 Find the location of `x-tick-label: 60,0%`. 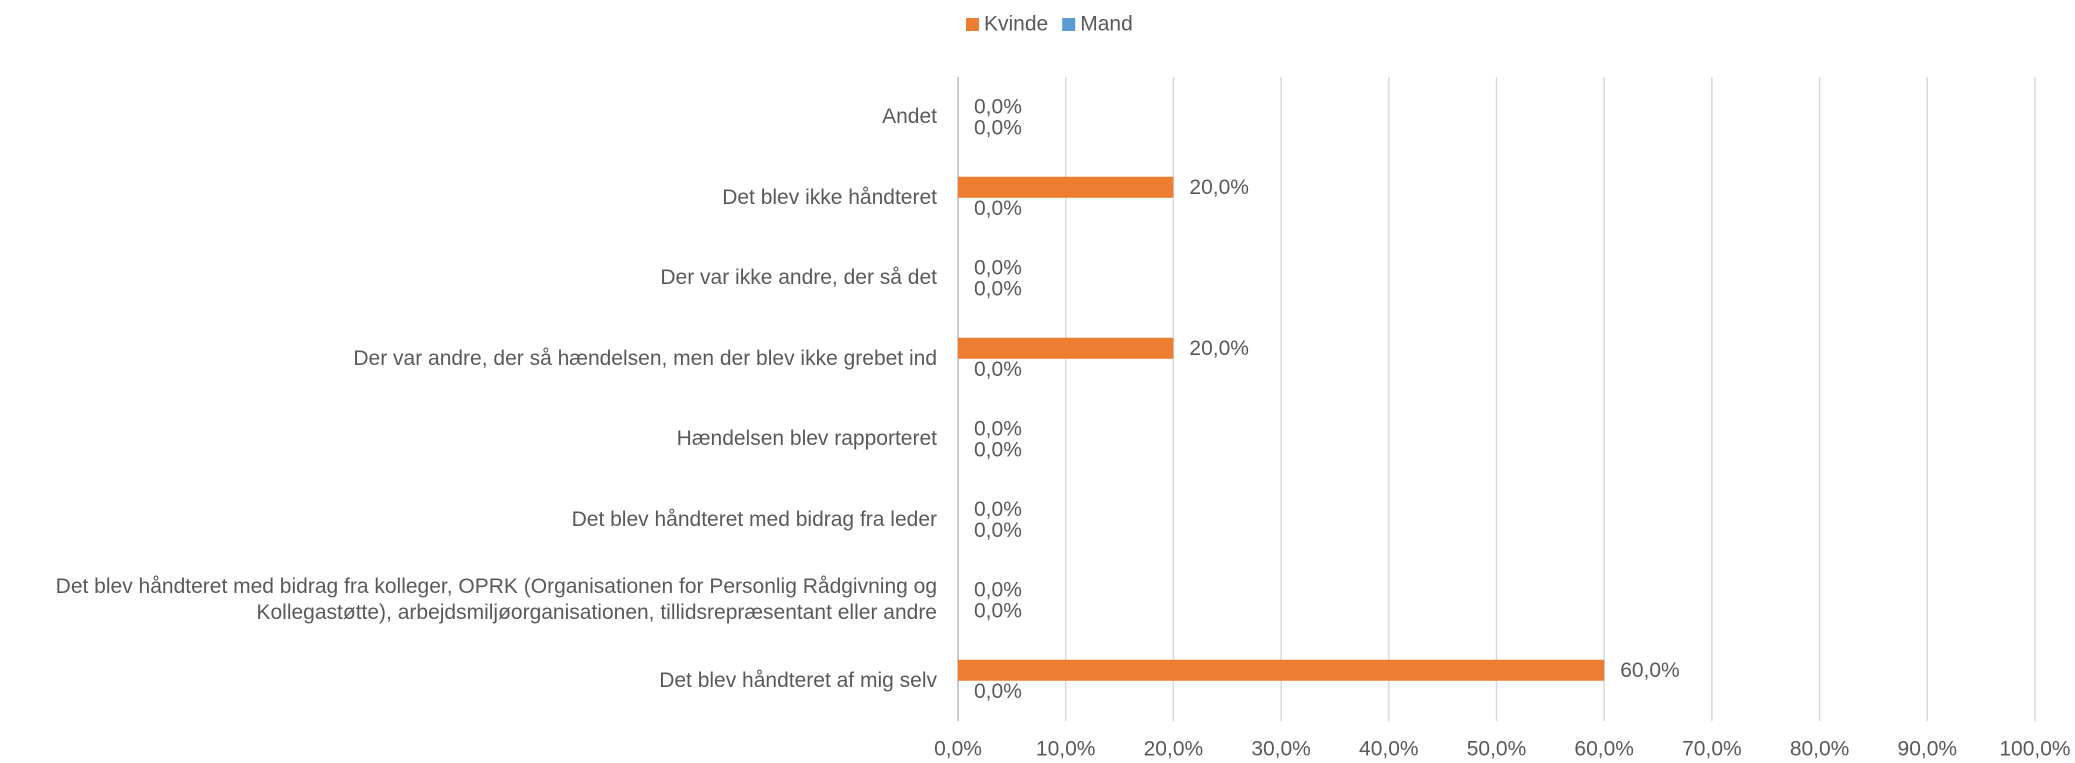

x-tick-label: 60,0% is located at coordinates (1604, 749).